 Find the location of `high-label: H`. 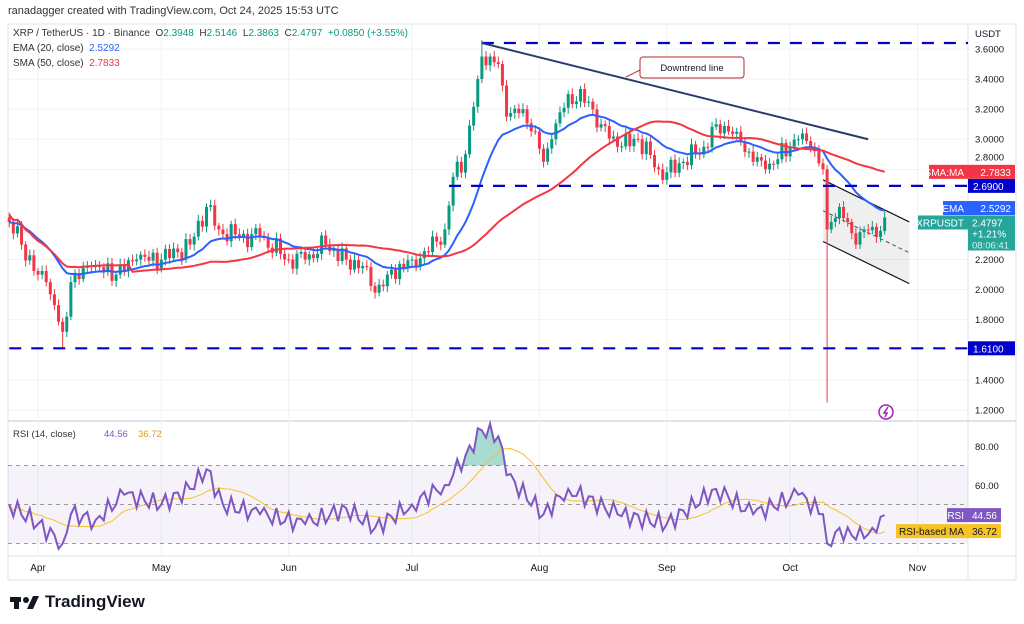

high-label: H is located at coordinates (203, 33).